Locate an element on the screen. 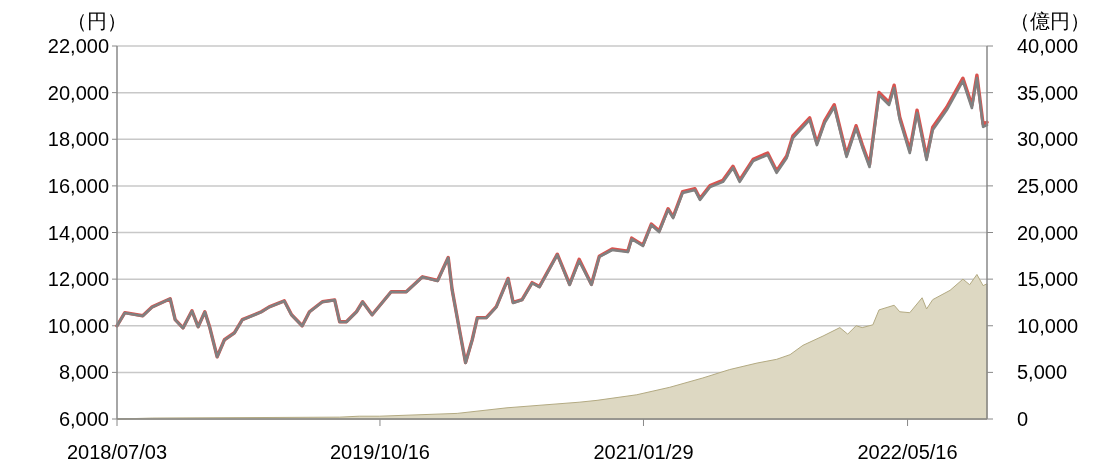  y-tick-label: 14,000 is located at coordinates (78, 232).